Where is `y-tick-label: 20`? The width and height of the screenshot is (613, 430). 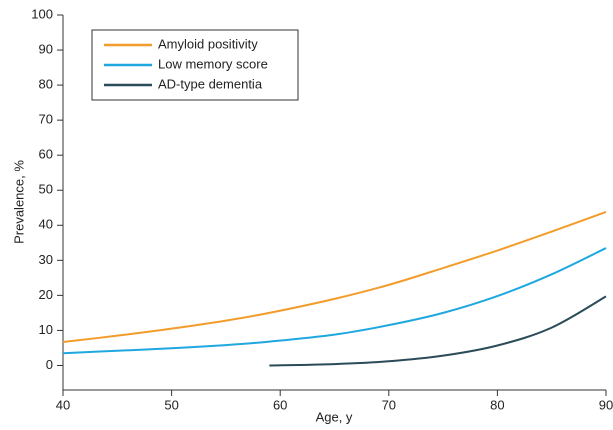 y-tick-label: 20 is located at coordinates (46, 294).